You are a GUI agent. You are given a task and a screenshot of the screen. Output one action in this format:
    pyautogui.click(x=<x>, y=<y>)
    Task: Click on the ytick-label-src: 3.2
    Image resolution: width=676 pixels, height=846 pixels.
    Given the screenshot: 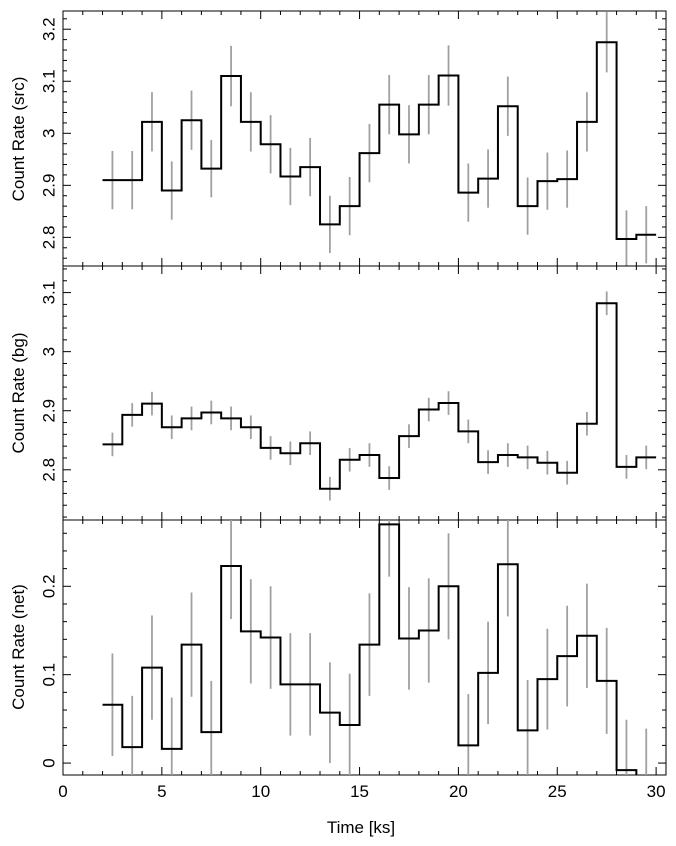 What is the action you would take?
    pyautogui.click(x=49, y=29)
    